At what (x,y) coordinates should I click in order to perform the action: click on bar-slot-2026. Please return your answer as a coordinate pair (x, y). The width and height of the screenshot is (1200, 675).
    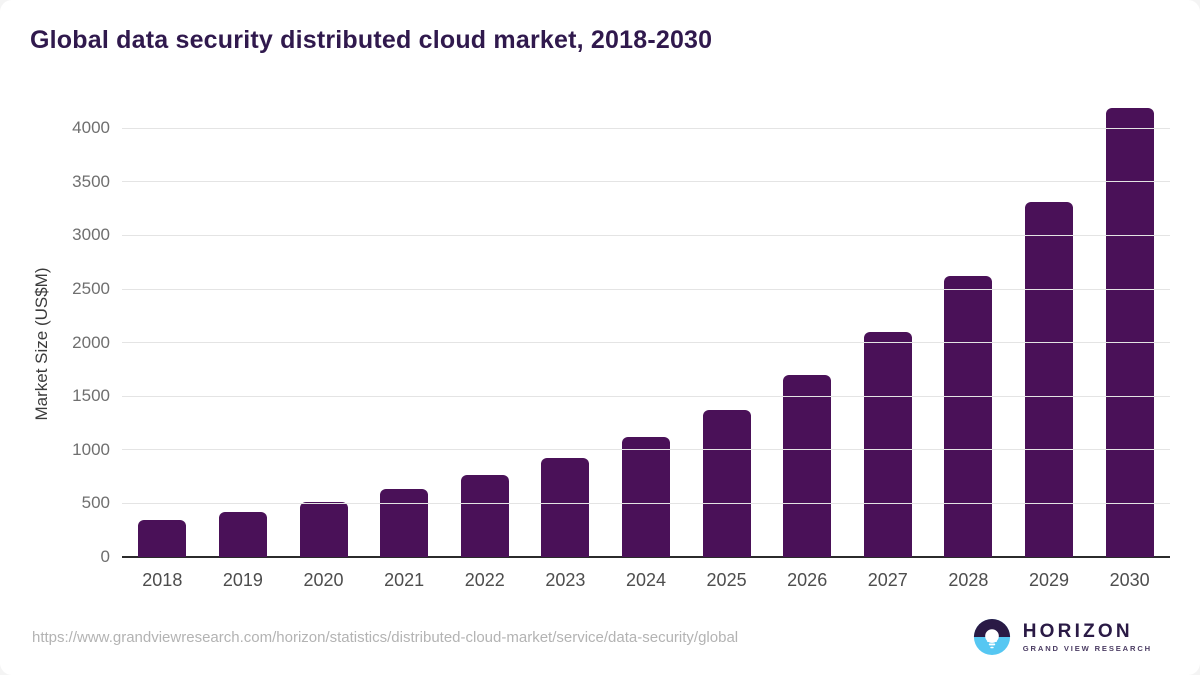
    Looking at the image, I should click on (807, 329).